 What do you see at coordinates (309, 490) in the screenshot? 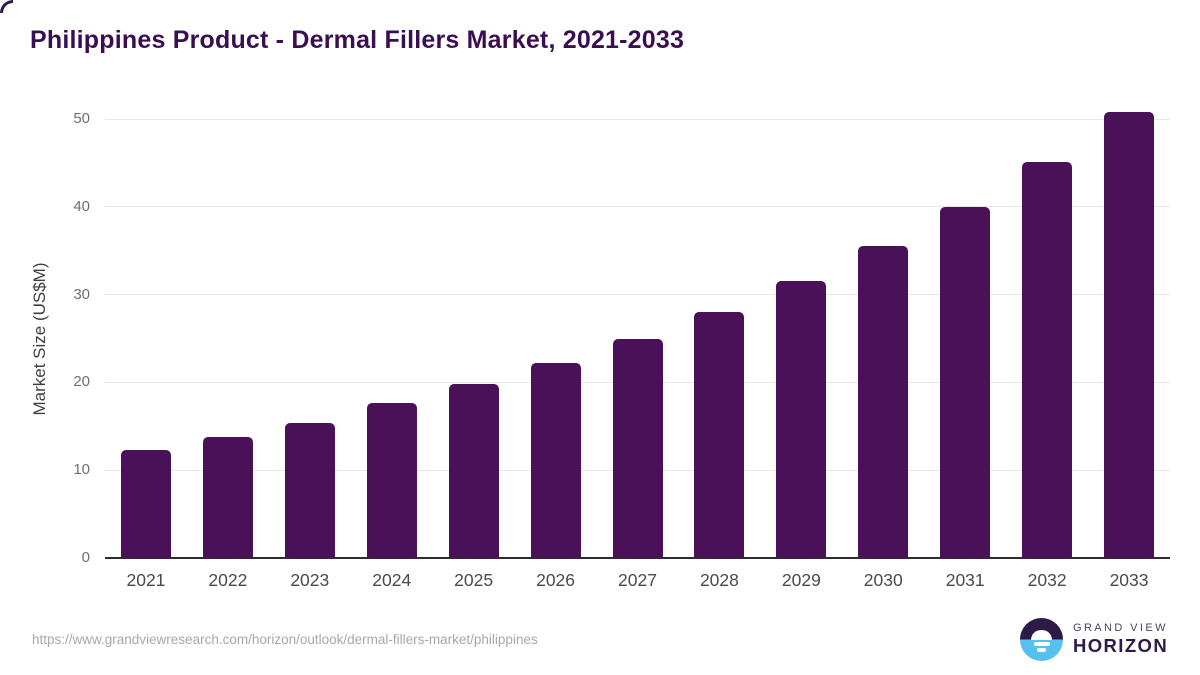
I see `bar-2023` at bounding box center [309, 490].